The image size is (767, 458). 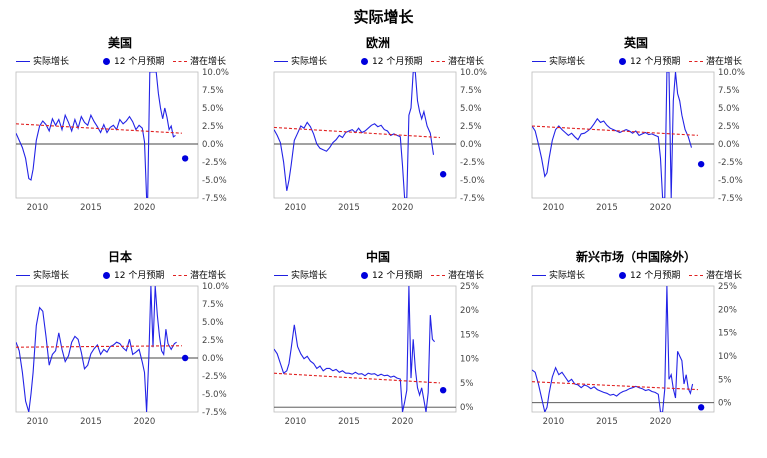 What do you see at coordinates (467, 408) in the screenshot?
I see `y-tick-label: 0%` at bounding box center [467, 408].